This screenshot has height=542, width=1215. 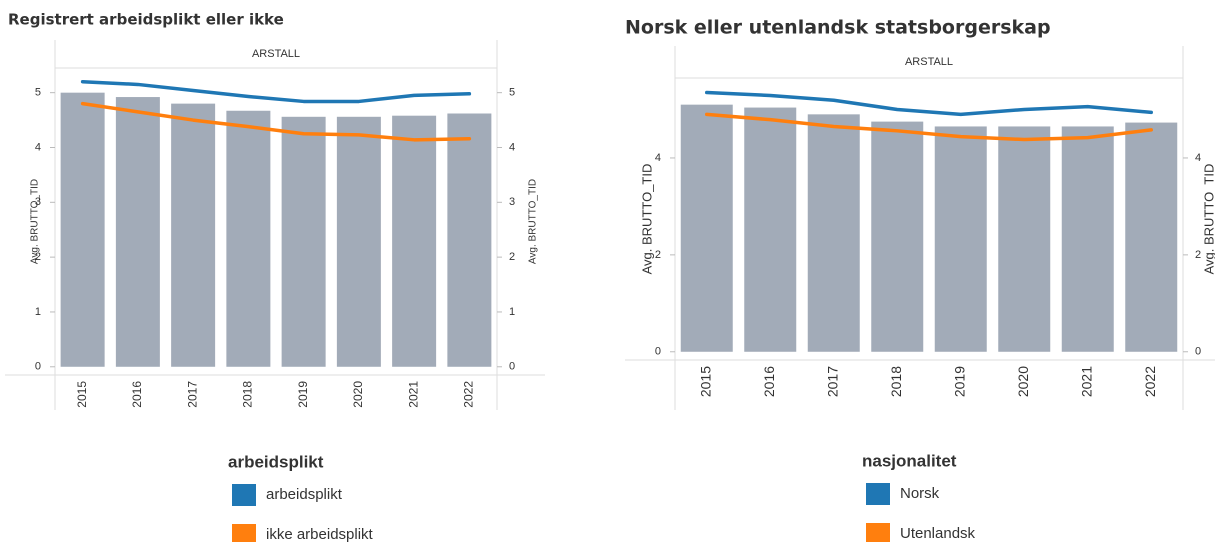 I want to click on y2-tick-label: 3, so click(x=512, y=202).